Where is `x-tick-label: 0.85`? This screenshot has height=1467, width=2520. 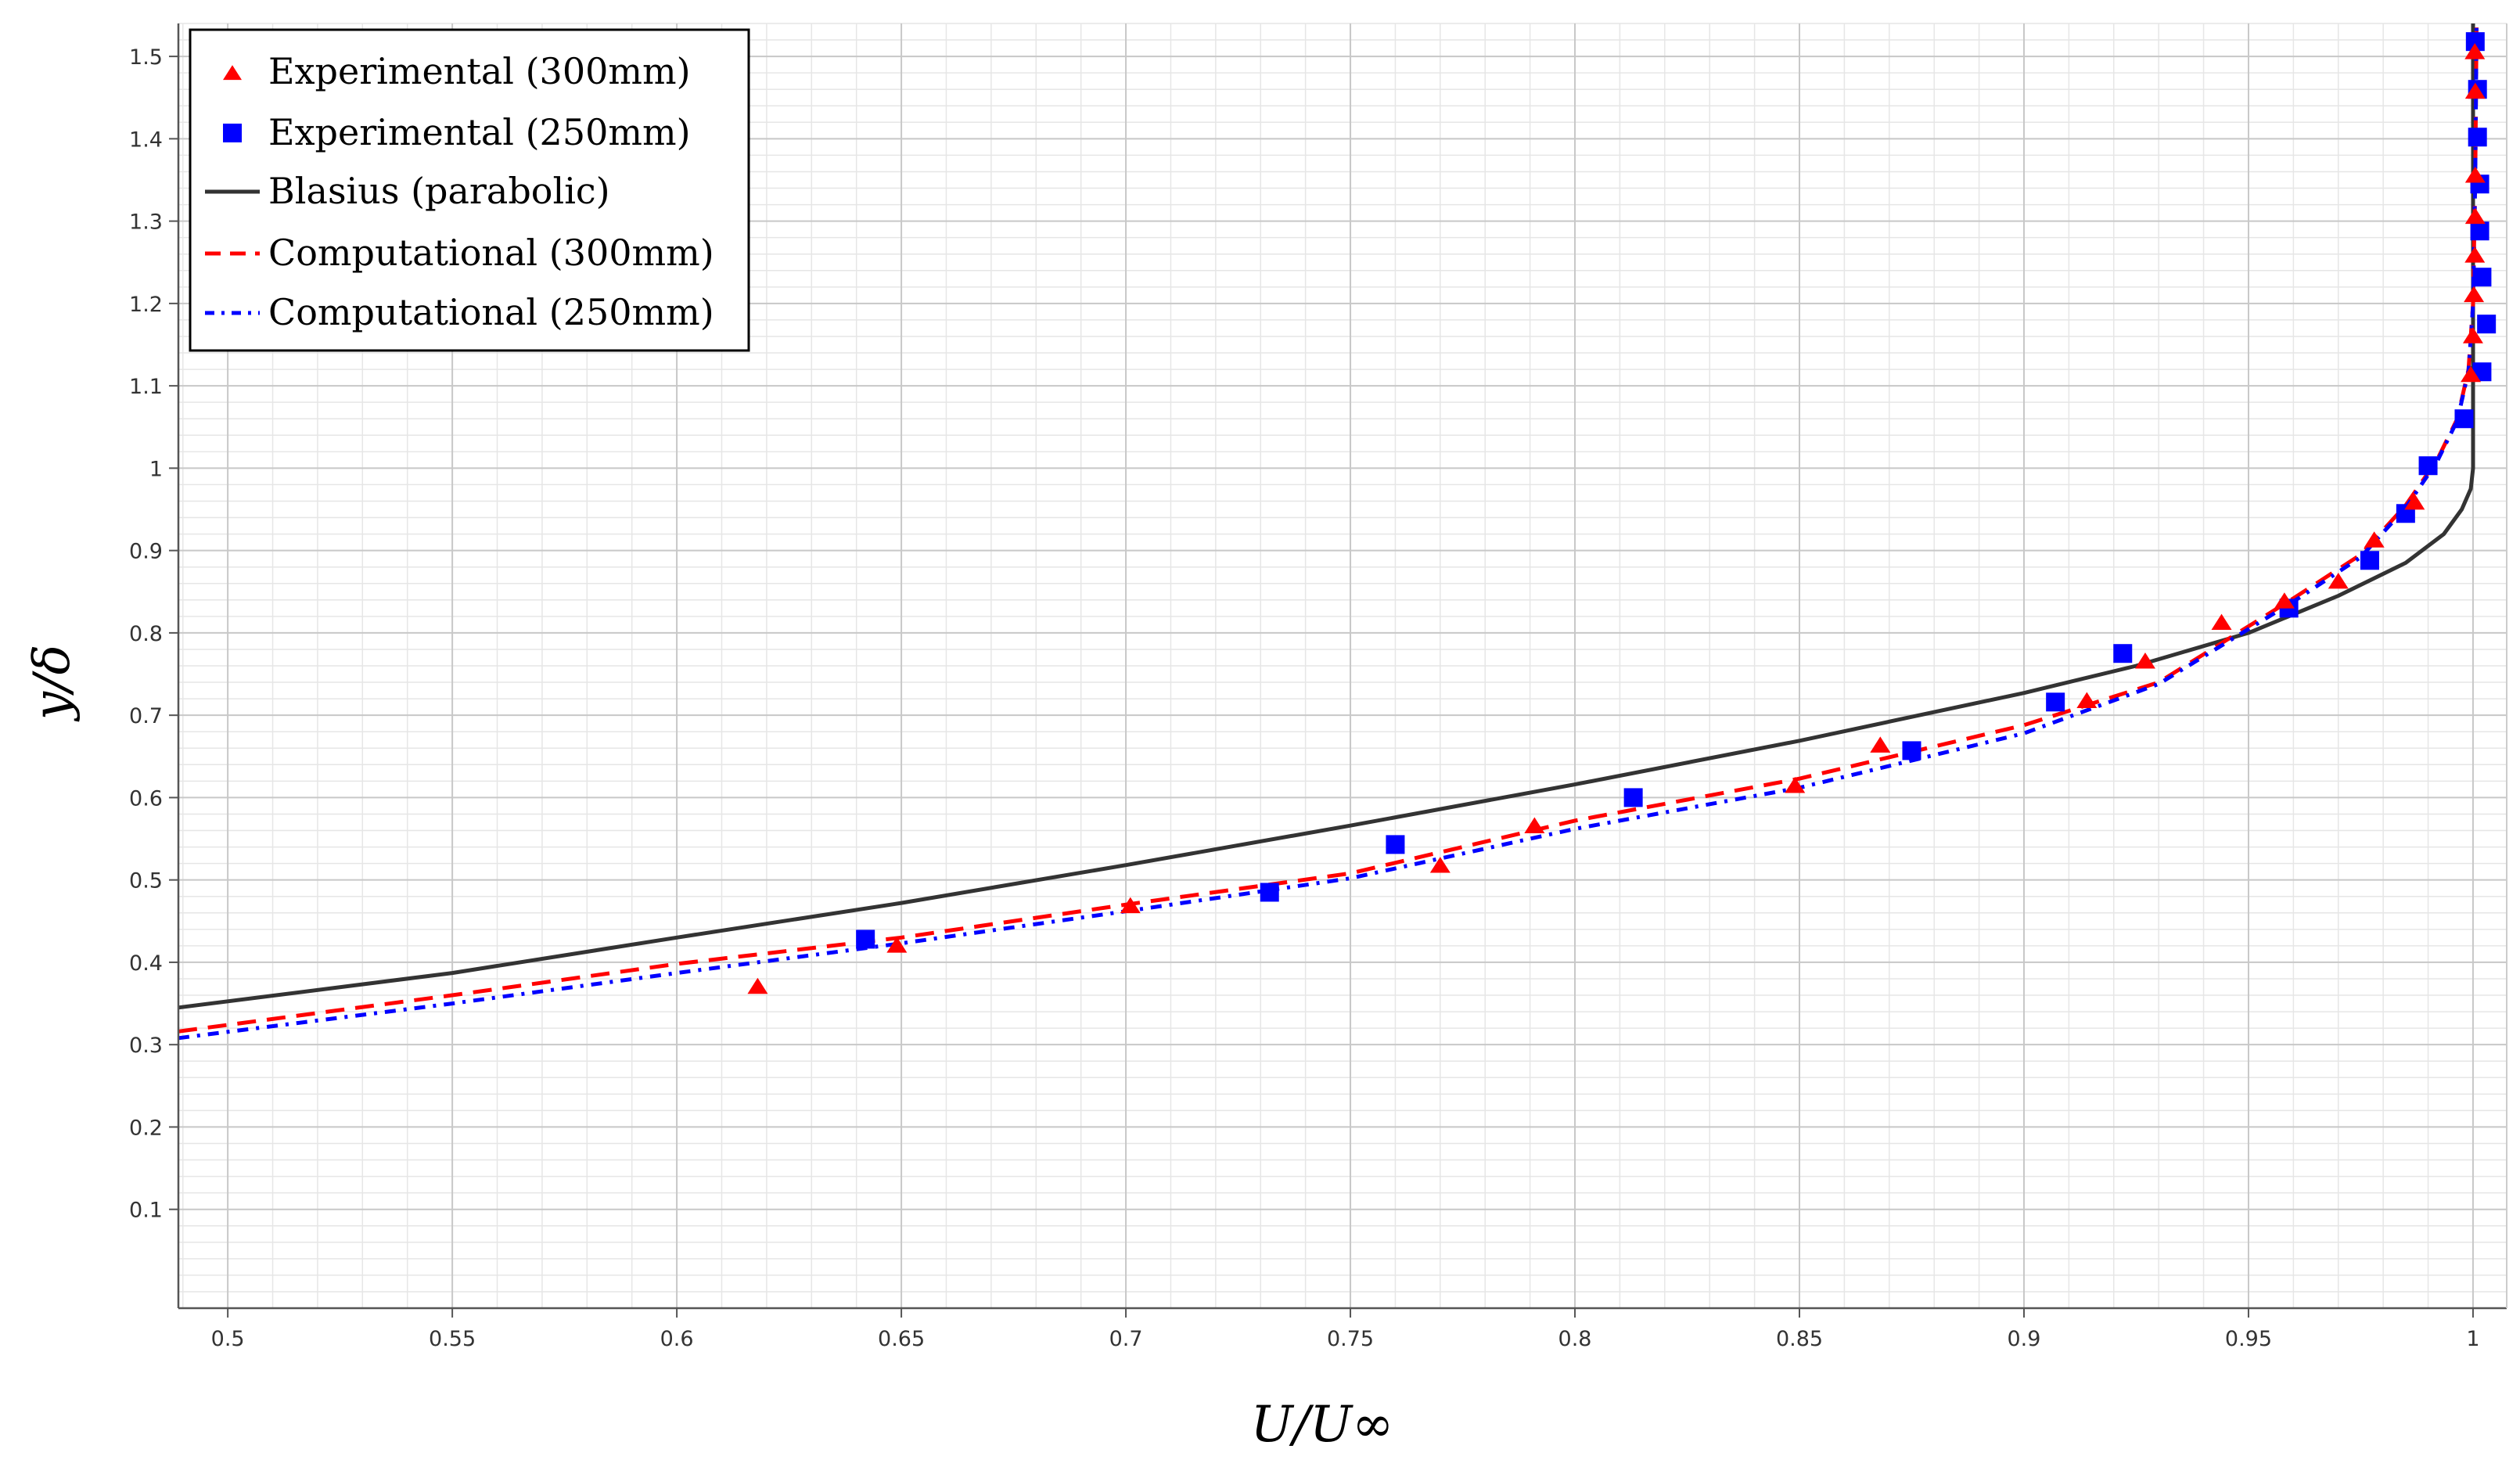
x-tick-label: 0.85 is located at coordinates (1799, 1339).